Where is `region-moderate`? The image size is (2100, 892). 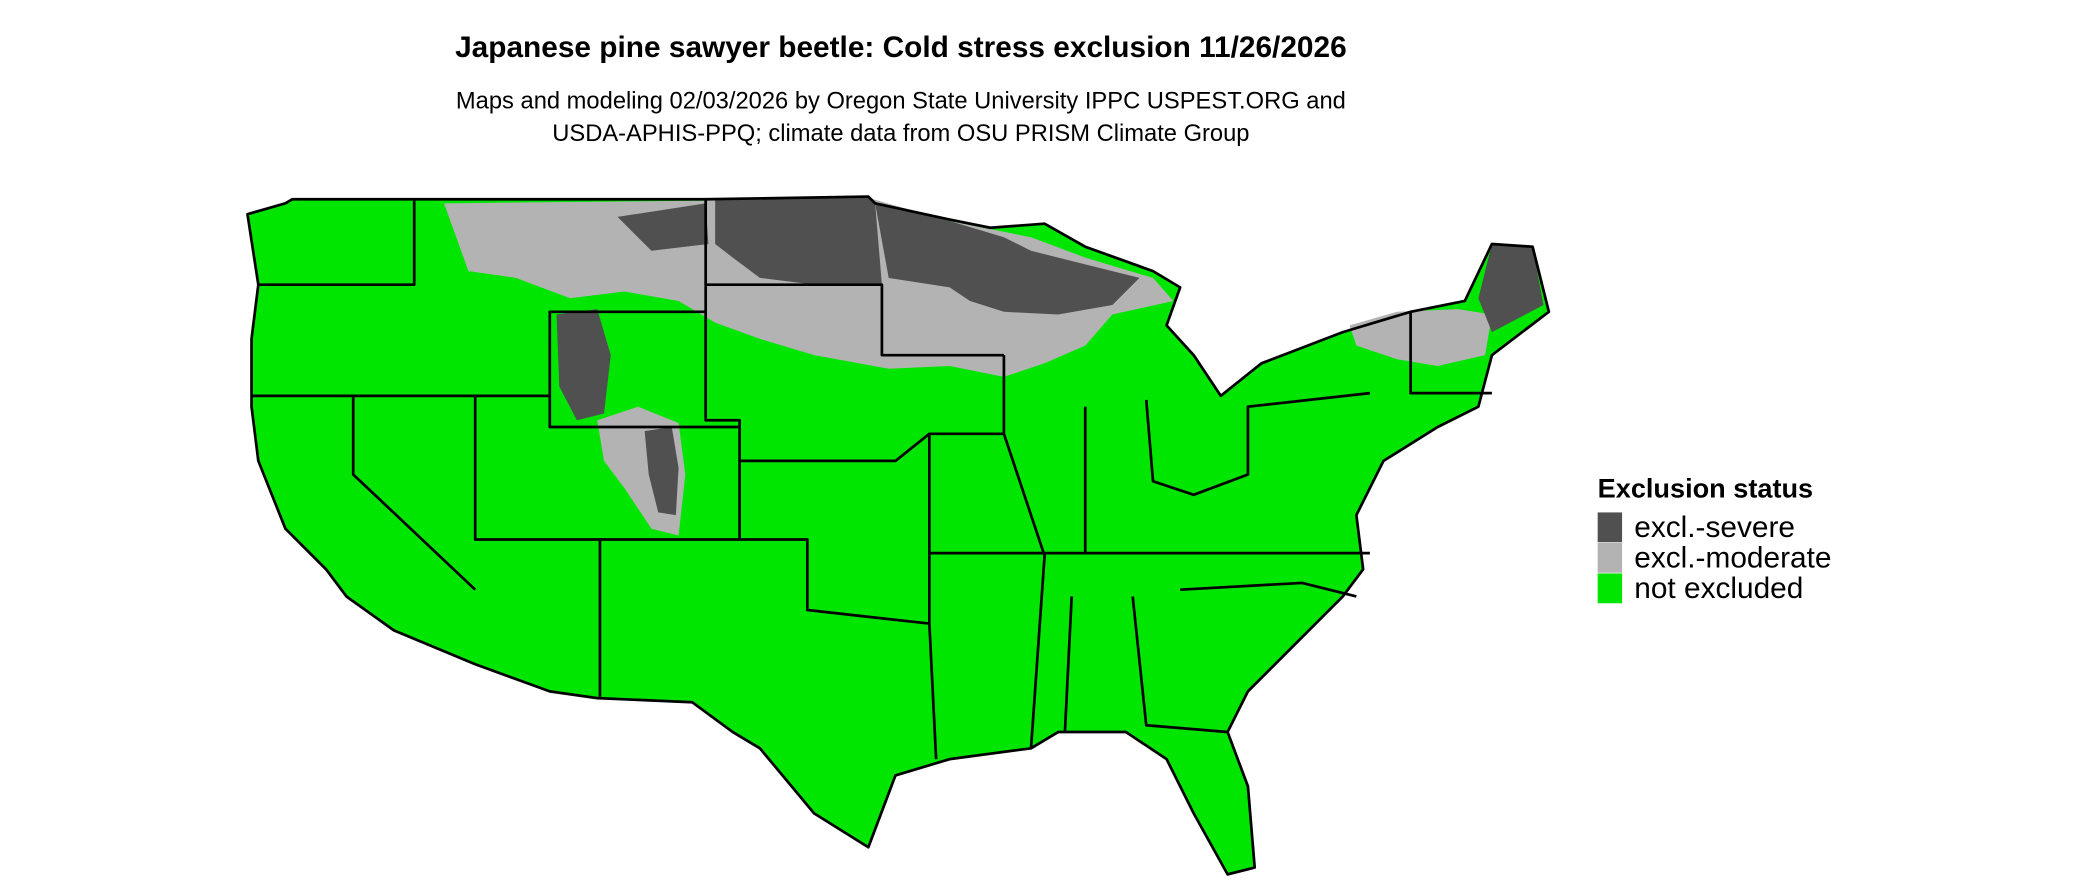 region-moderate is located at coordinates (1420, 338).